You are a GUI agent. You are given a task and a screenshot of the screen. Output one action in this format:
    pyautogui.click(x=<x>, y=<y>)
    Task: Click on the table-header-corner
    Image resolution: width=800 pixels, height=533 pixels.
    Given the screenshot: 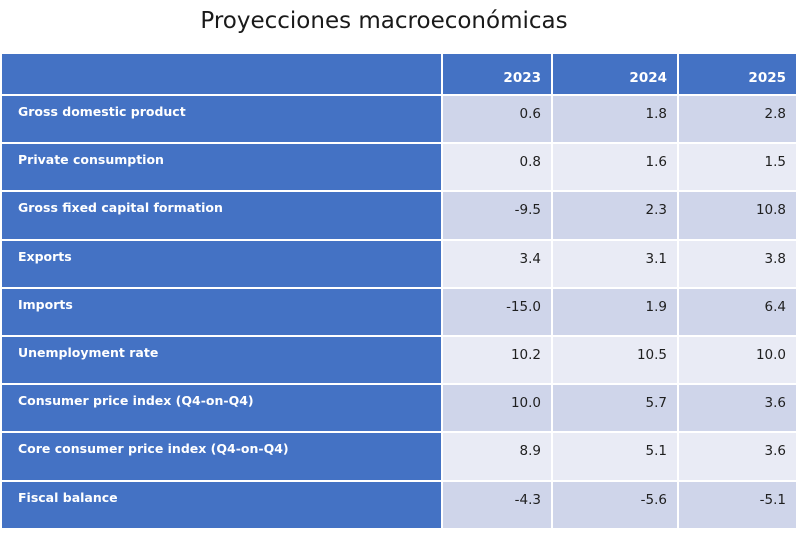 What is the action you would take?
    pyautogui.click(x=222, y=75)
    